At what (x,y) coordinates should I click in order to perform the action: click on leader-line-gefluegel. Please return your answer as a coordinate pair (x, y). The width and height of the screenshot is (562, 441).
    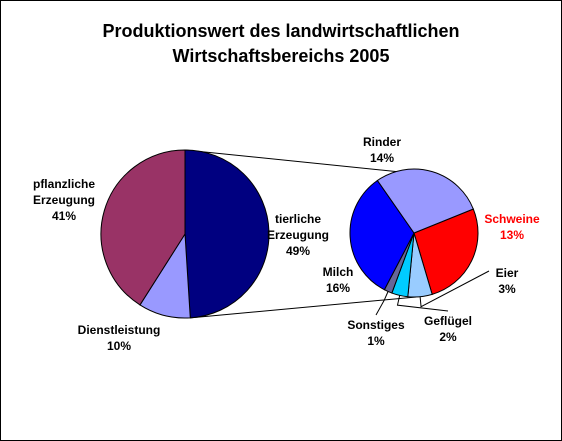
    Looking at the image, I should click on (422, 303).